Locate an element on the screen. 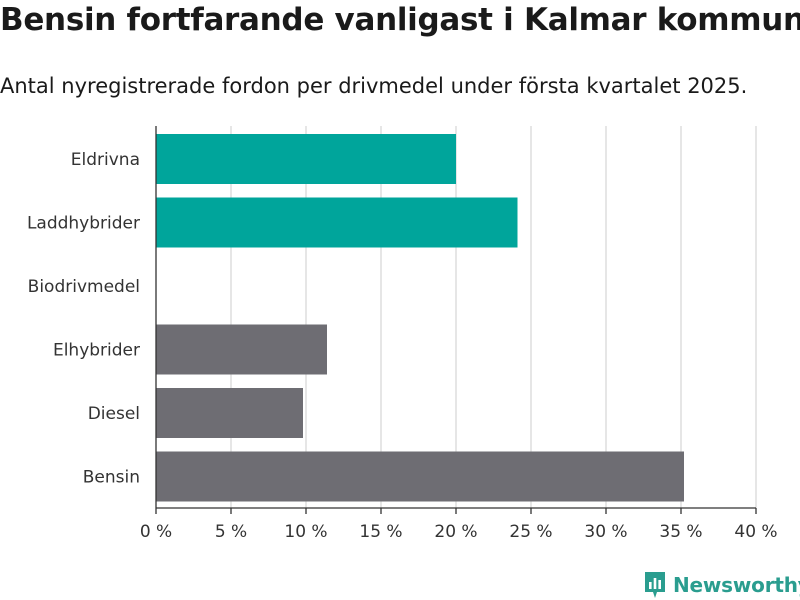 This screenshot has height=600, width=800. category-label: Biodrivmedel is located at coordinates (84, 287).